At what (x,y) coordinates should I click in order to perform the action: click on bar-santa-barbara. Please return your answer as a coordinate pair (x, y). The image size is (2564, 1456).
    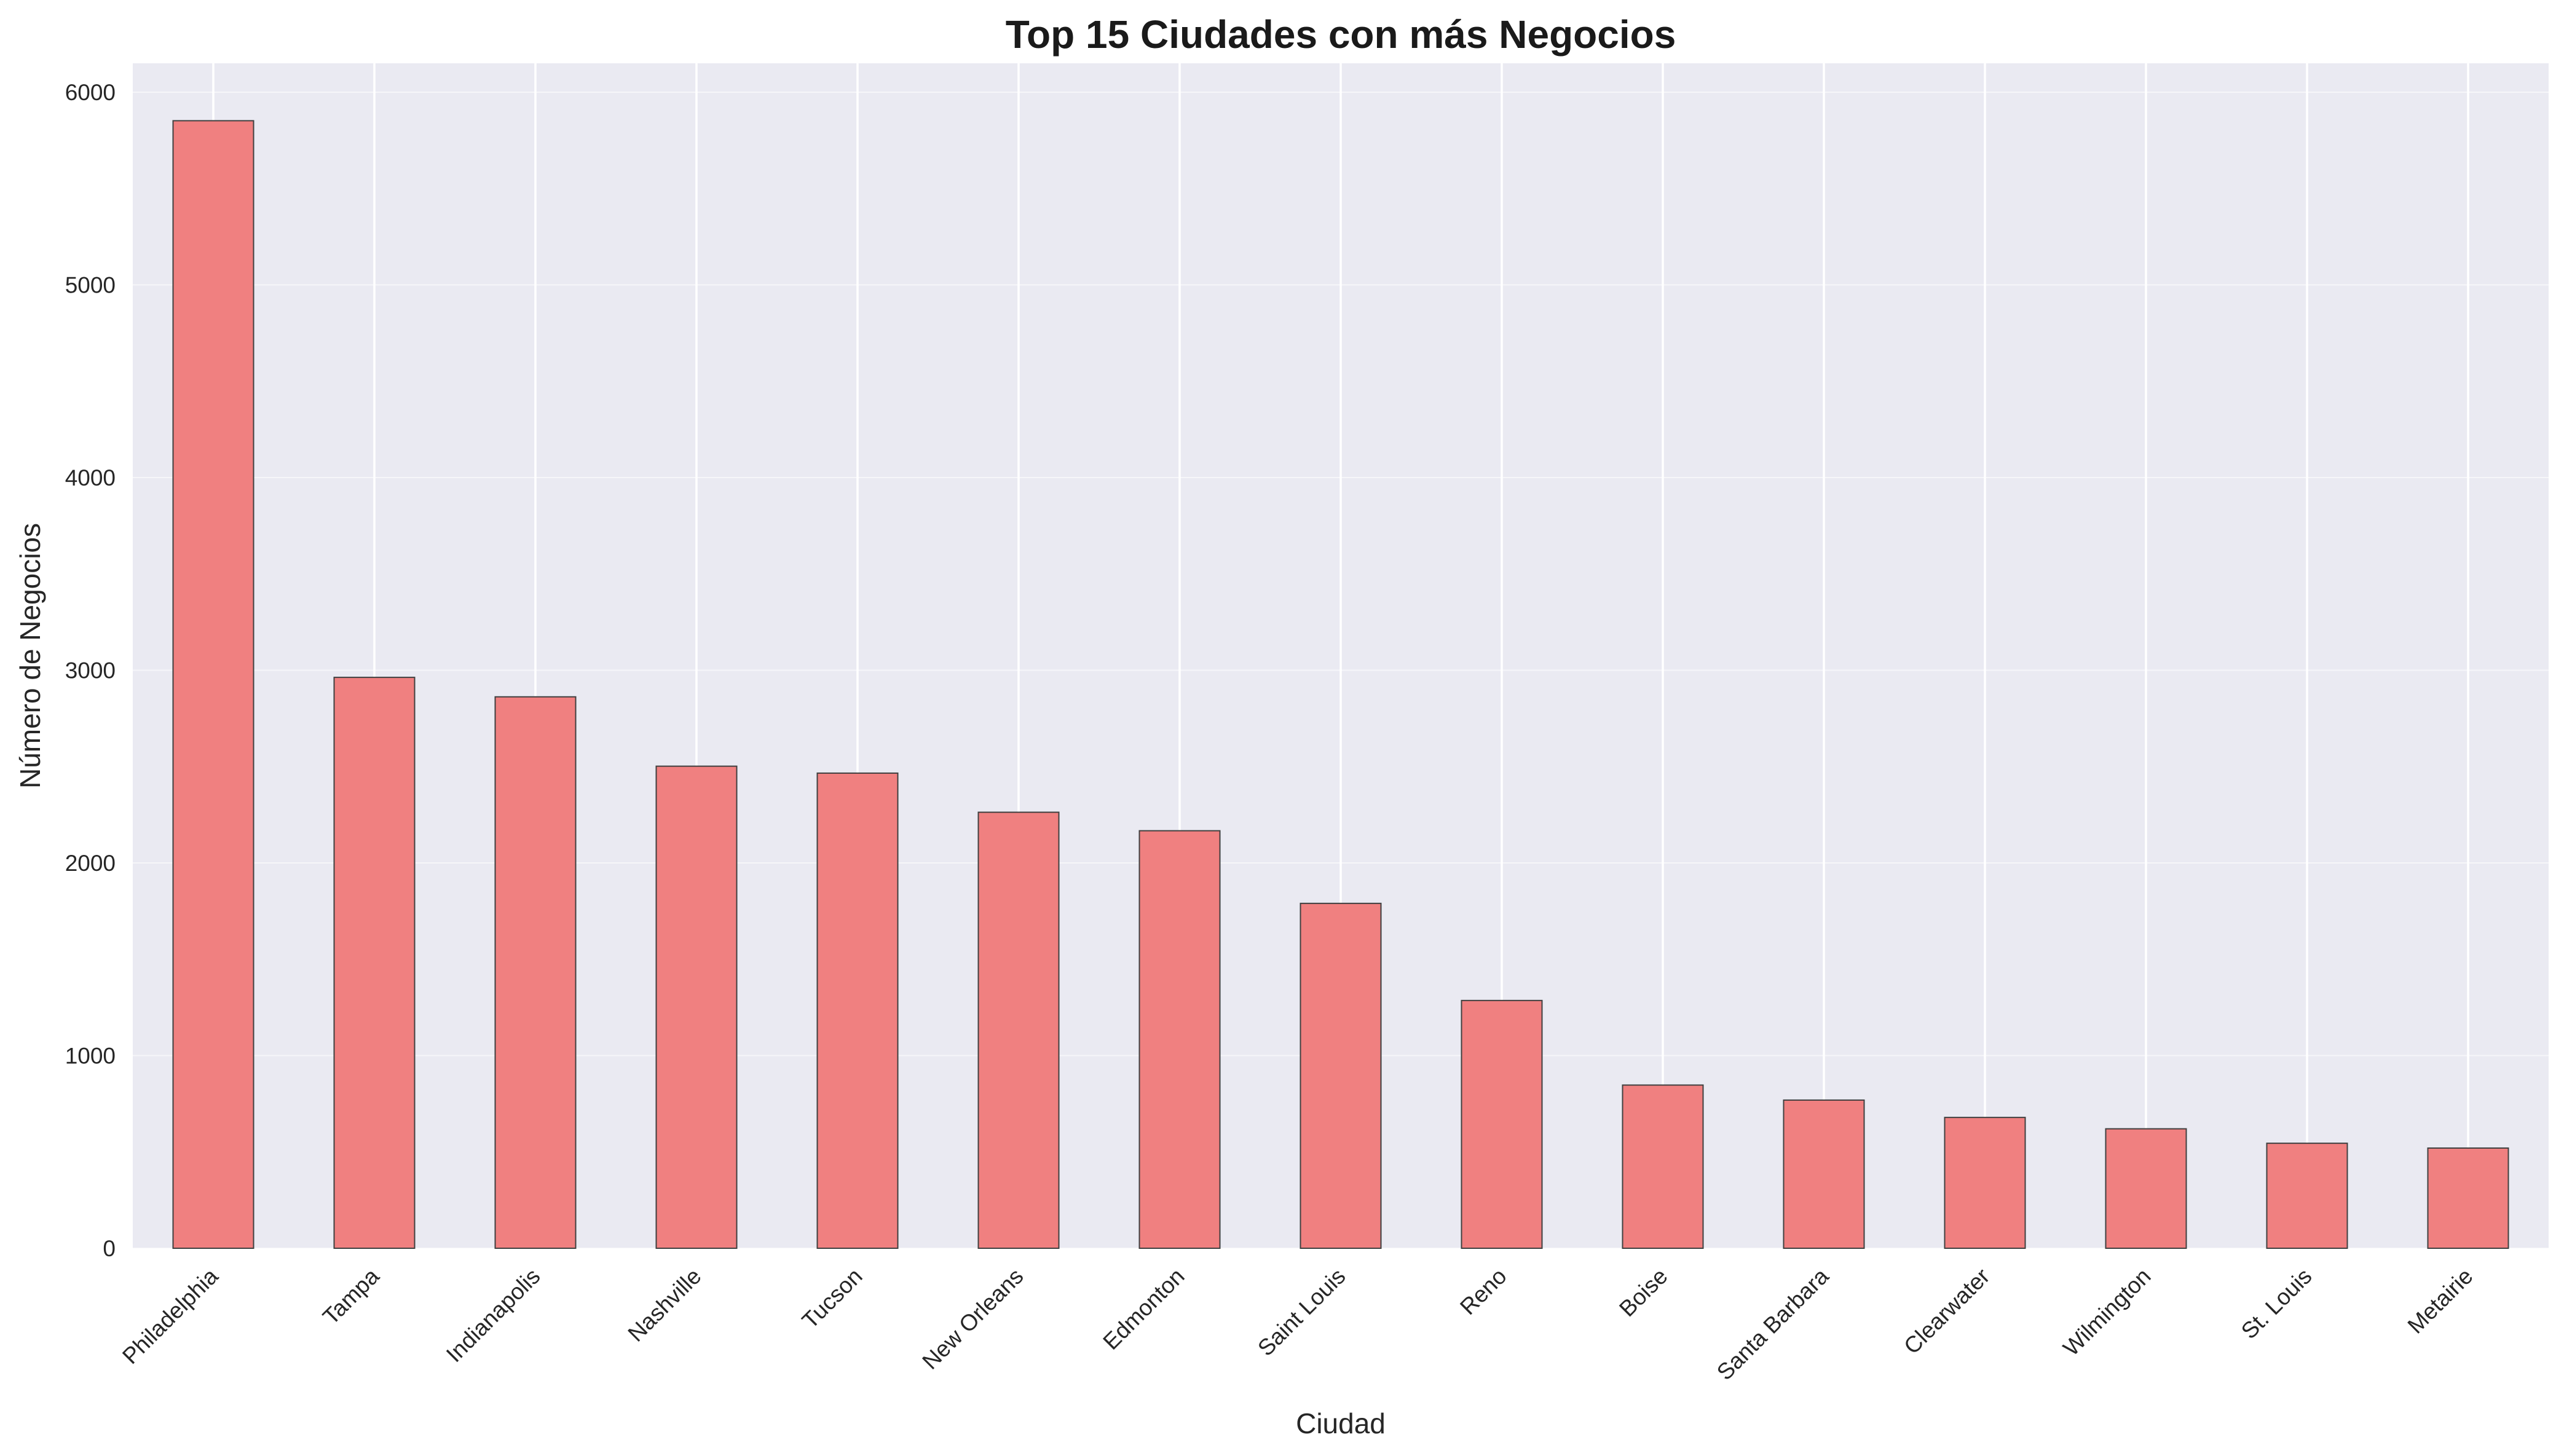
    Looking at the image, I should click on (1824, 1174).